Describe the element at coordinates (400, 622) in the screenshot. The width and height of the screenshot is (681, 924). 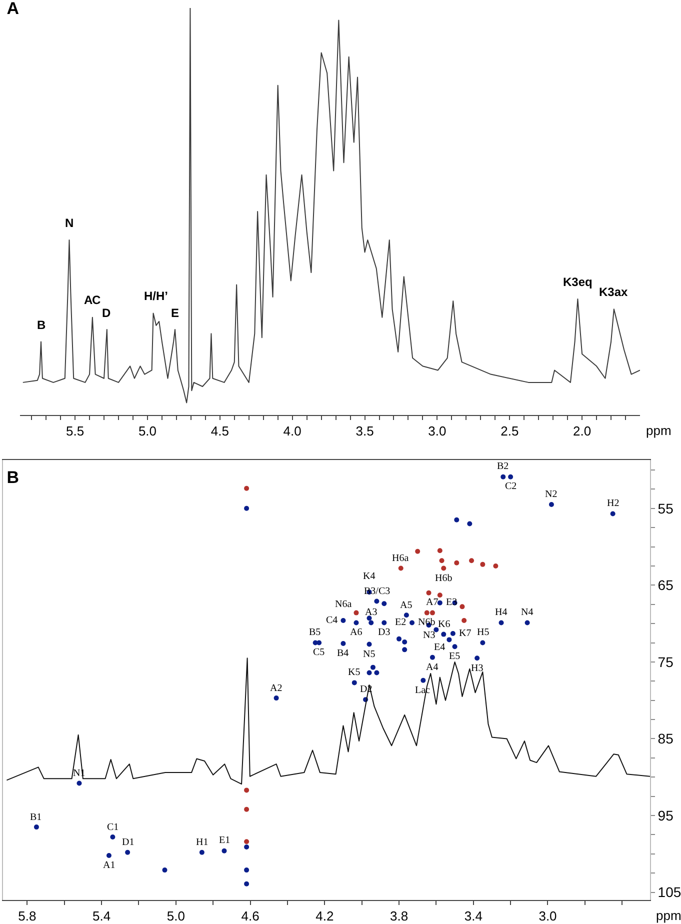
I see `data-label: E2` at that location.